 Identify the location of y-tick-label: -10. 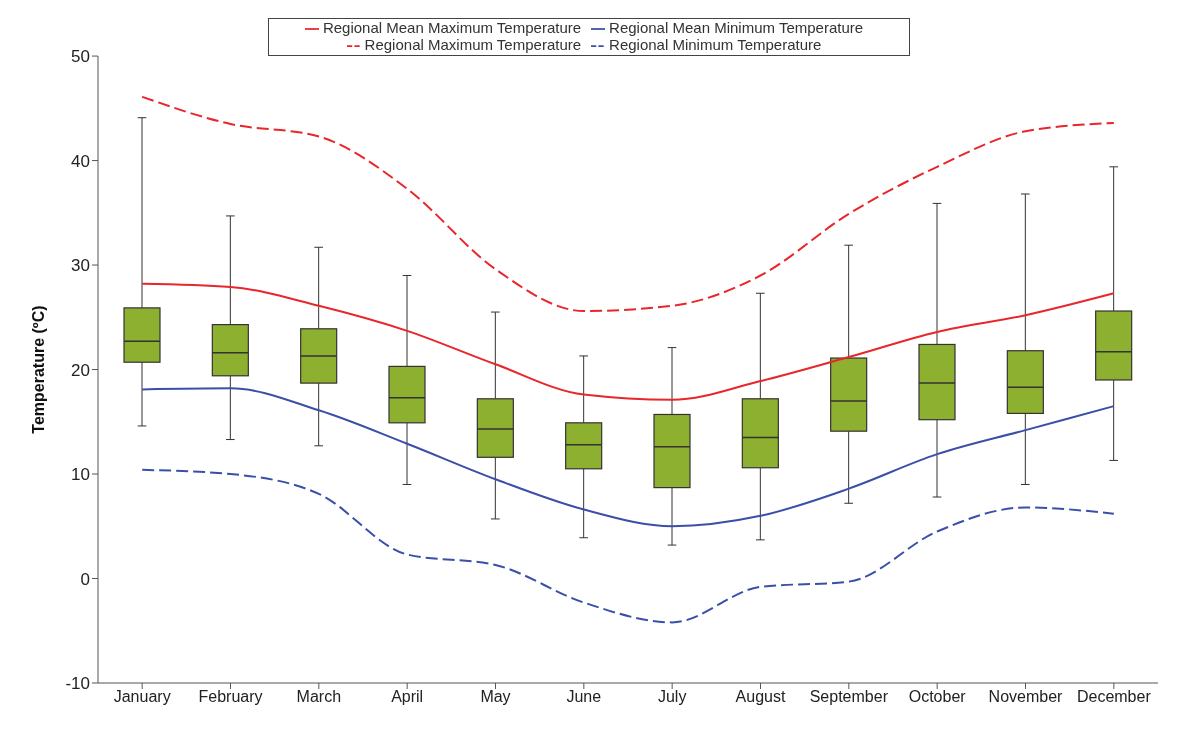
(77, 684).